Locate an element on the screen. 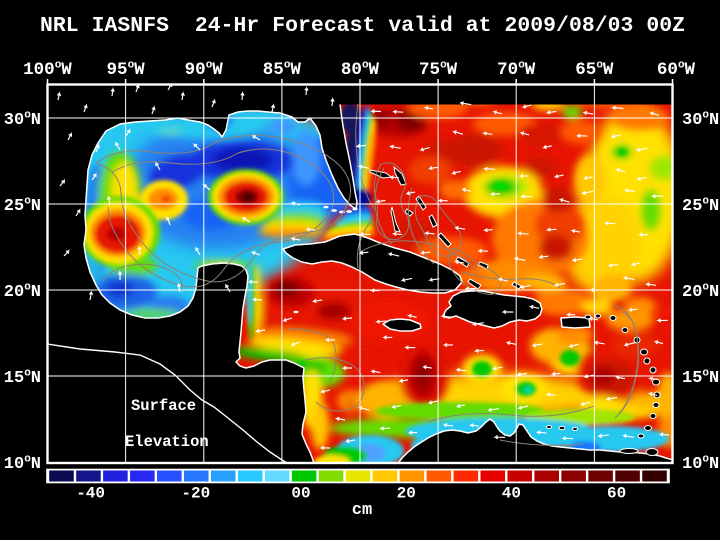 The width and height of the screenshot is (720, 540). svg-text: cm is located at coordinates (362, 510).